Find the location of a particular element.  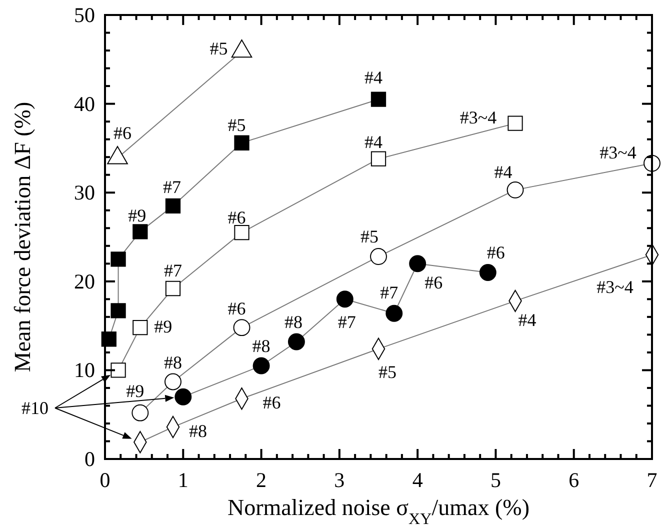

x-tick-label: 0 is located at coordinates (105, 480).